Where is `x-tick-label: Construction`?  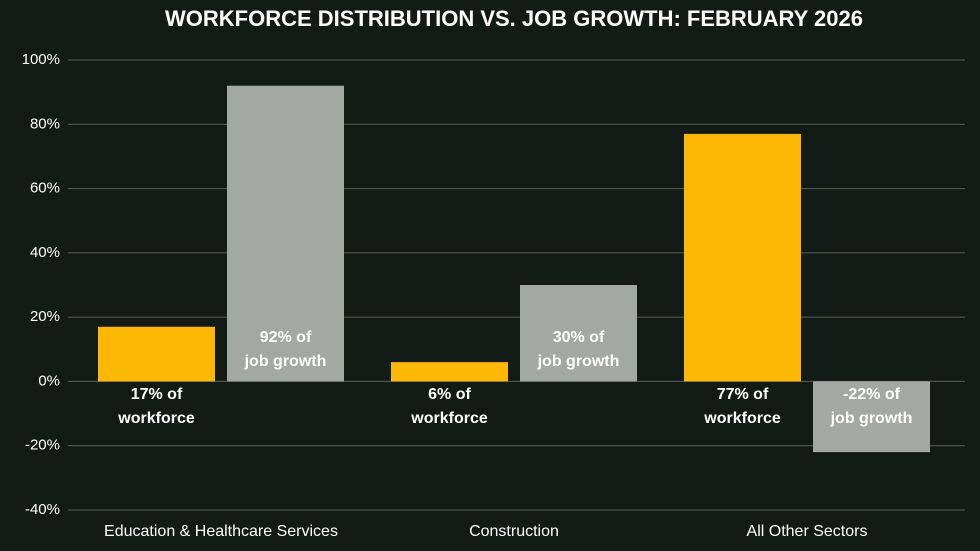 x-tick-label: Construction is located at coordinates (514, 531).